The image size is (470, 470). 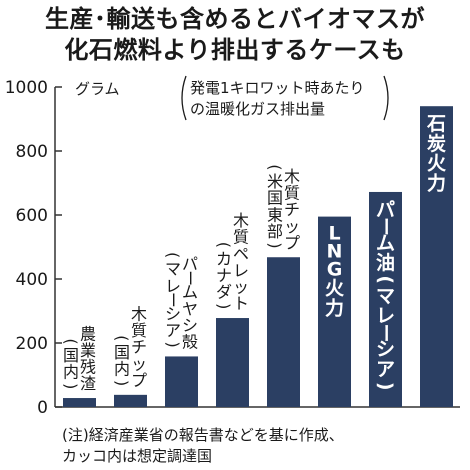 What do you see at coordinates (32, 344) in the screenshot?
I see `y-tick-label: 200` at bounding box center [32, 344].